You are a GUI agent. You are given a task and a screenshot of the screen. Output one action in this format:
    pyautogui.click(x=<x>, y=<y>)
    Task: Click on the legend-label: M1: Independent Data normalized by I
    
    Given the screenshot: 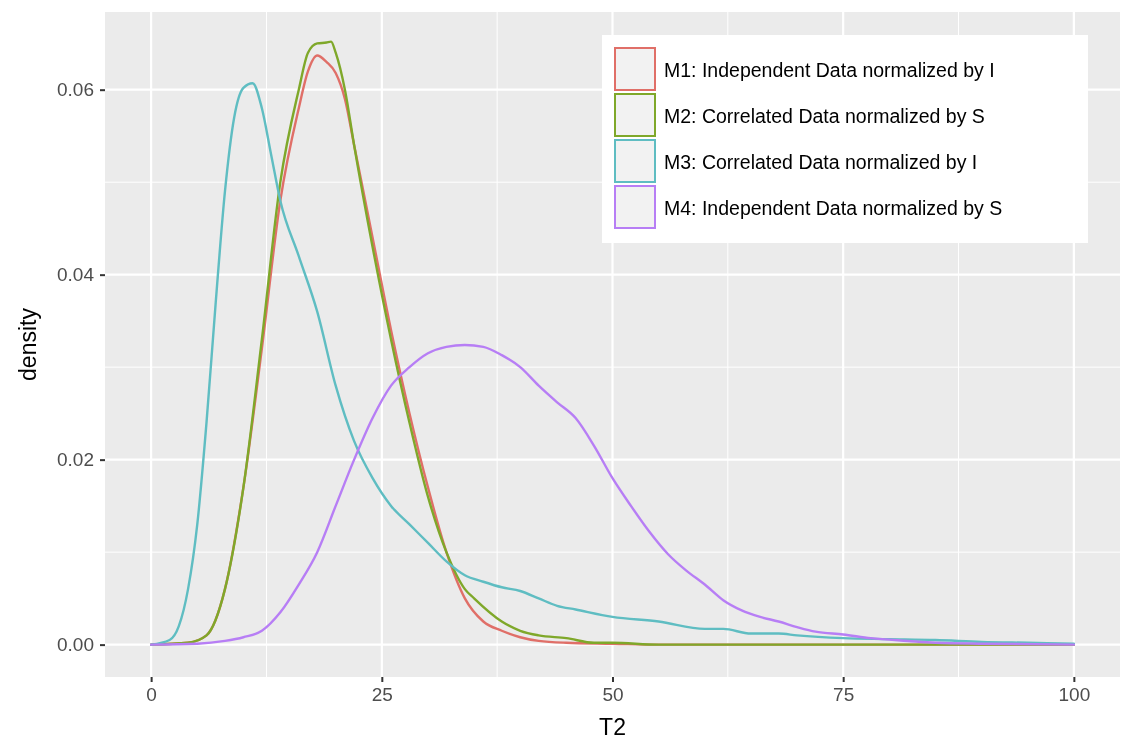 What is the action you would take?
    pyautogui.click(x=829, y=70)
    